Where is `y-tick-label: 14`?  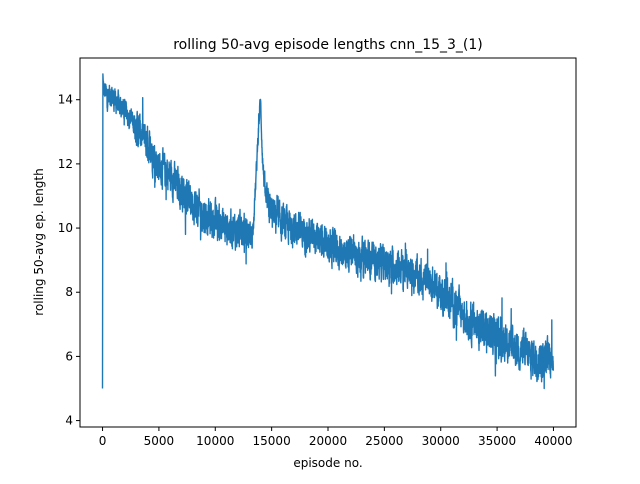 y-tick-label: 14 is located at coordinates (65, 100).